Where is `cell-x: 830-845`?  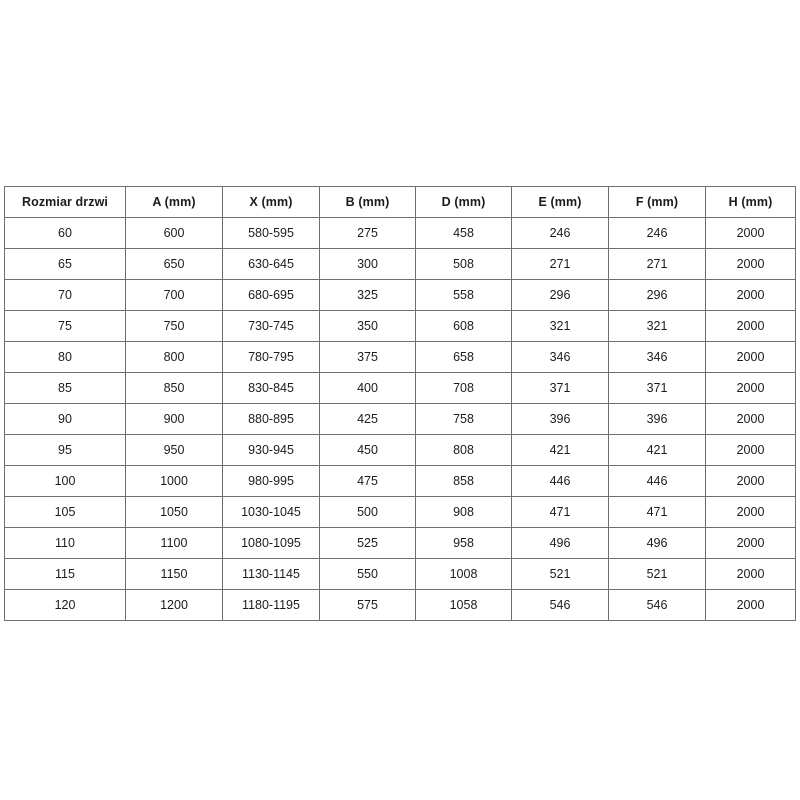
cell-x: 830-845 is located at coordinates (271, 388).